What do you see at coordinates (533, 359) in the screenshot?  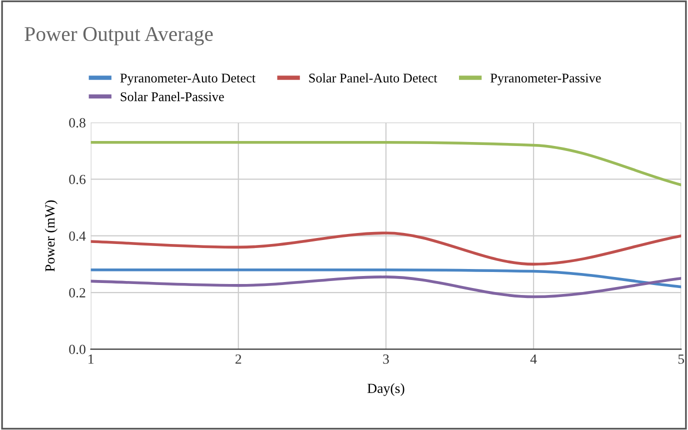 I see `x-tick-label: 4` at bounding box center [533, 359].